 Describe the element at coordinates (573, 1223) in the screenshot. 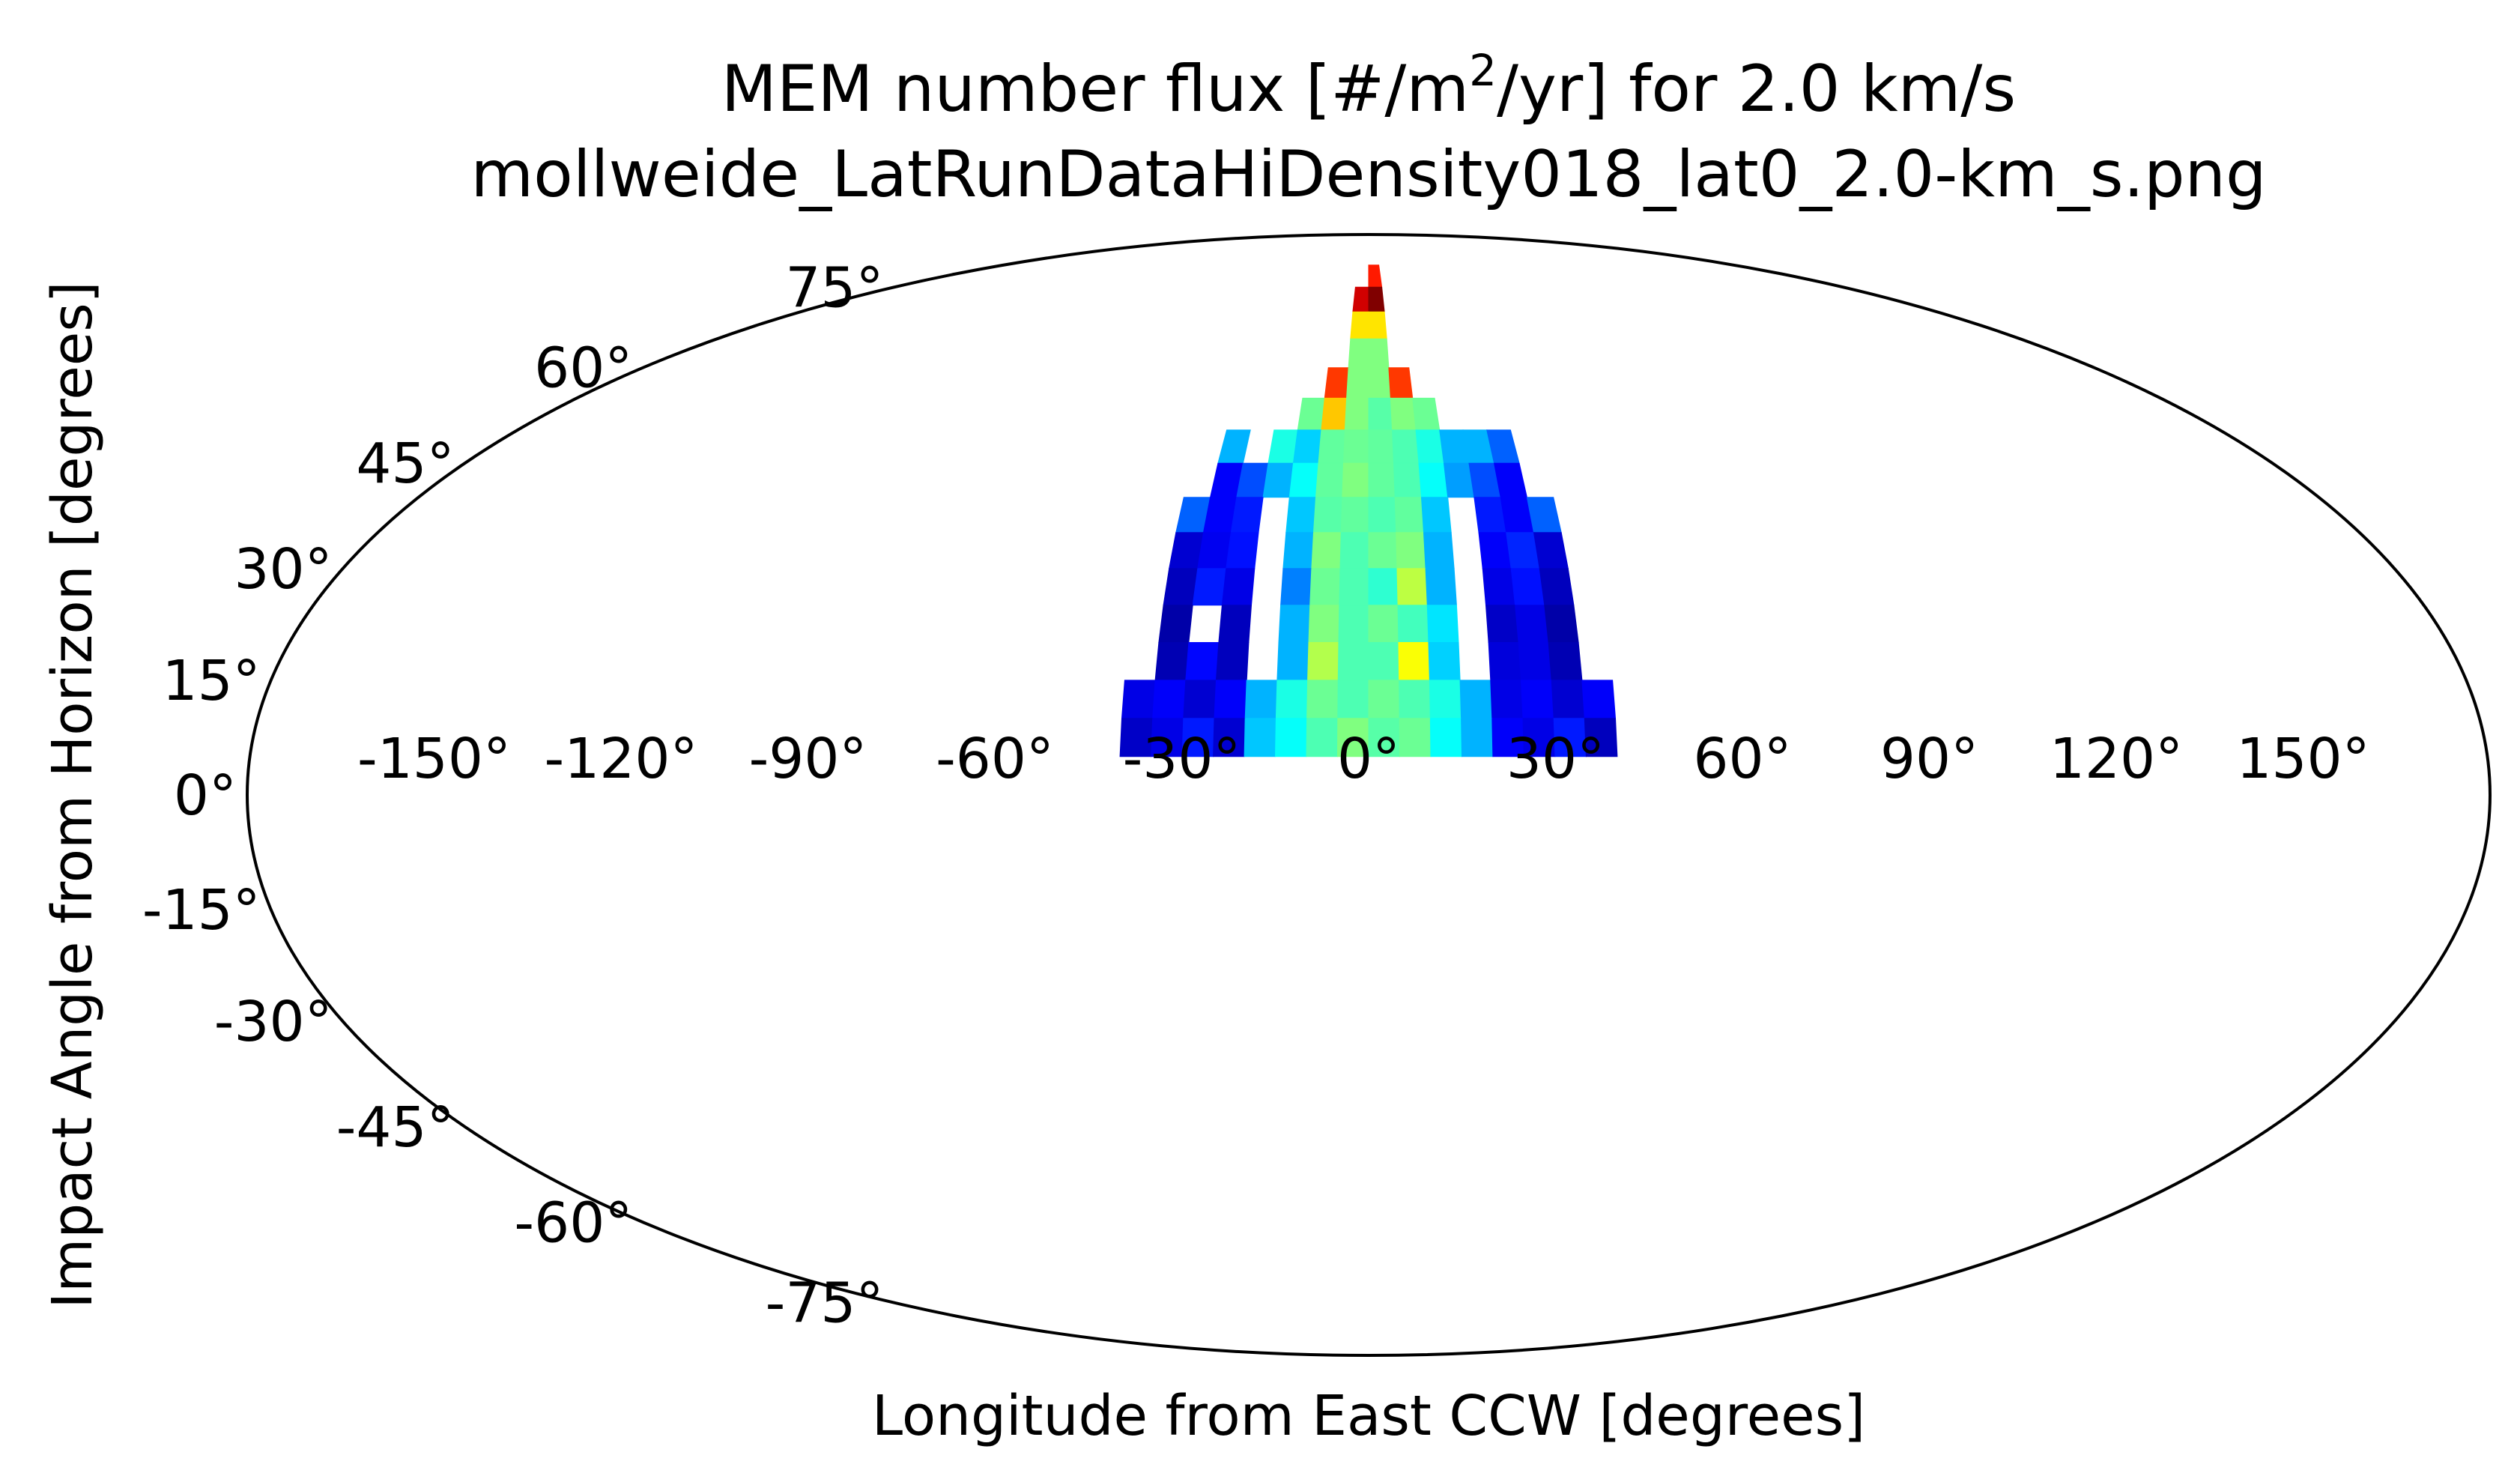

I see `y-tick-label: -60°` at that location.